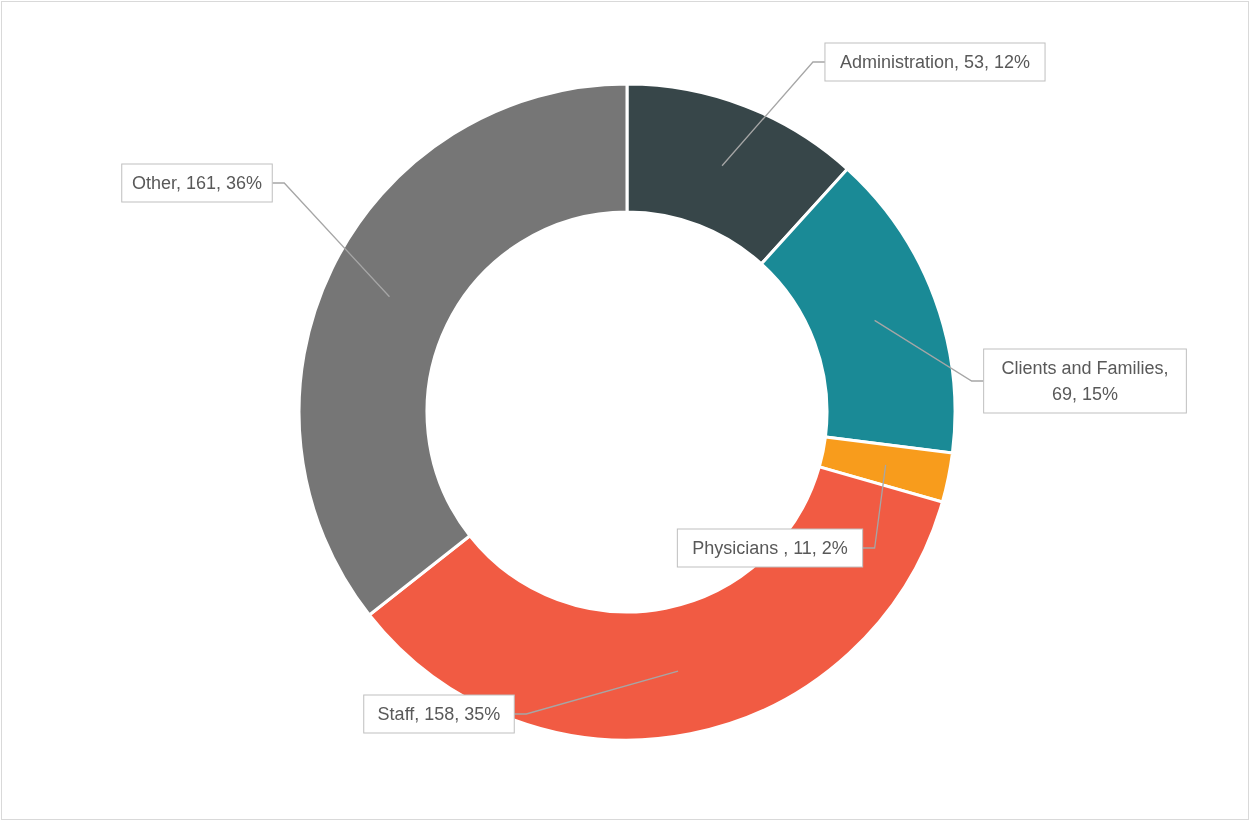  I want to click on slice-label: Staff, 158, 35%, so click(439, 714).